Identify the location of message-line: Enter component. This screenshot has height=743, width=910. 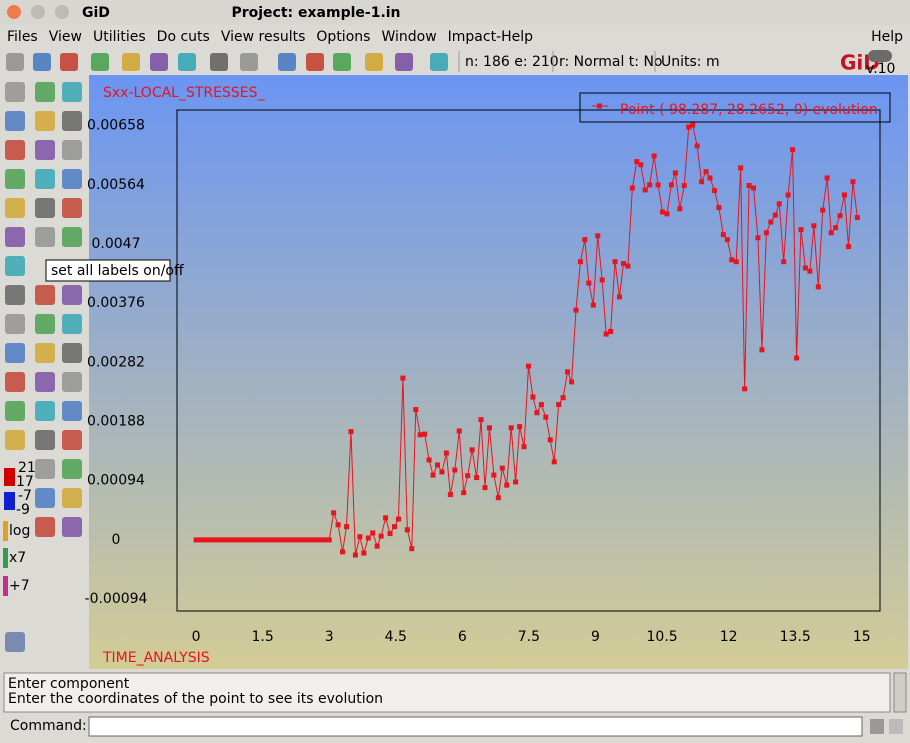
(69, 684).